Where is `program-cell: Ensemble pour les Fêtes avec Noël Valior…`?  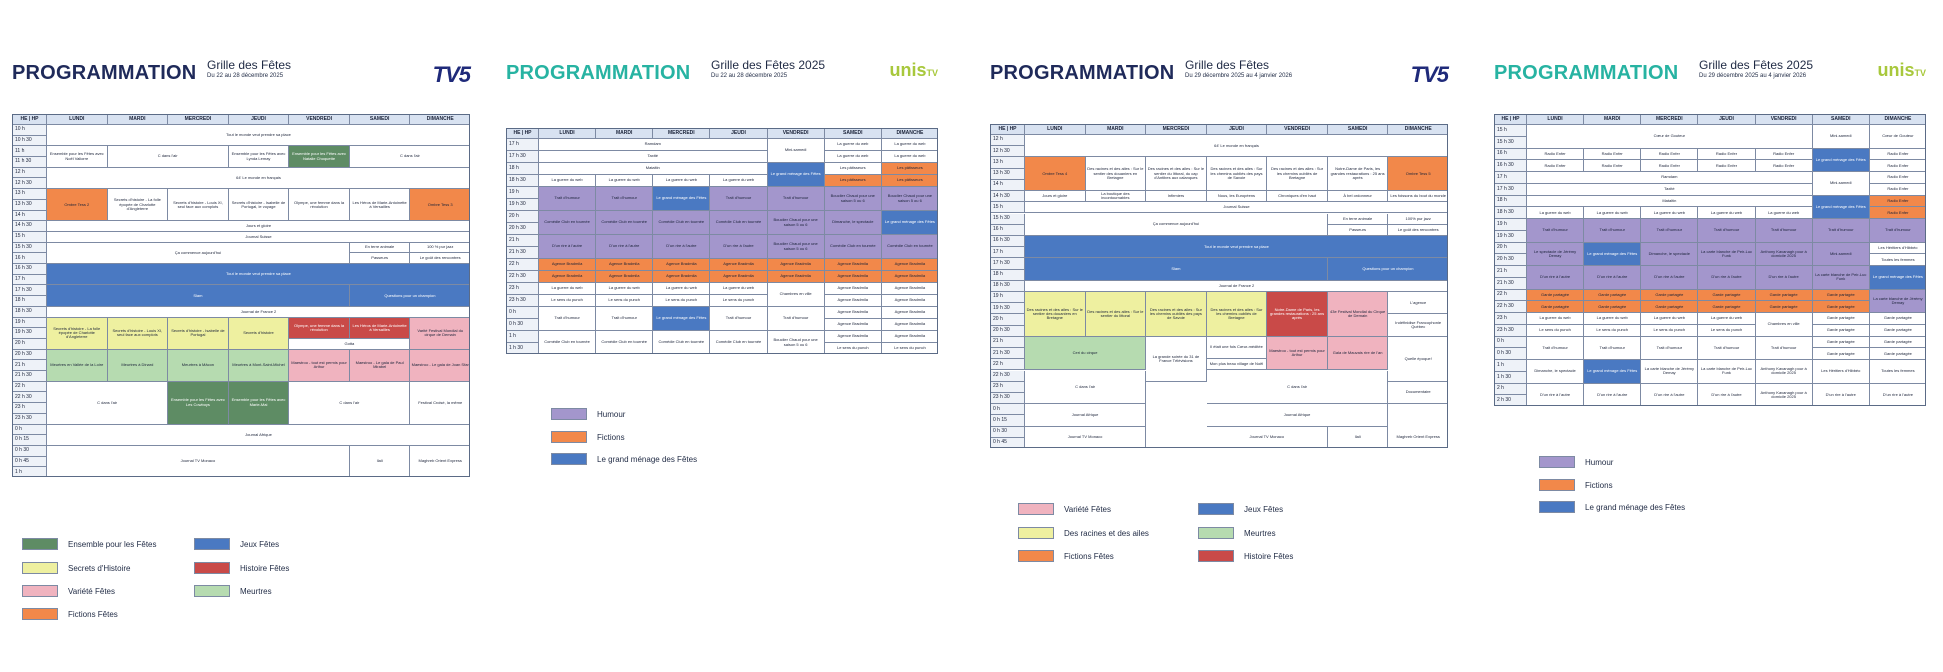
program-cell: Ensemble pour les Fêtes avec Noël Valior… is located at coordinates (77, 157).